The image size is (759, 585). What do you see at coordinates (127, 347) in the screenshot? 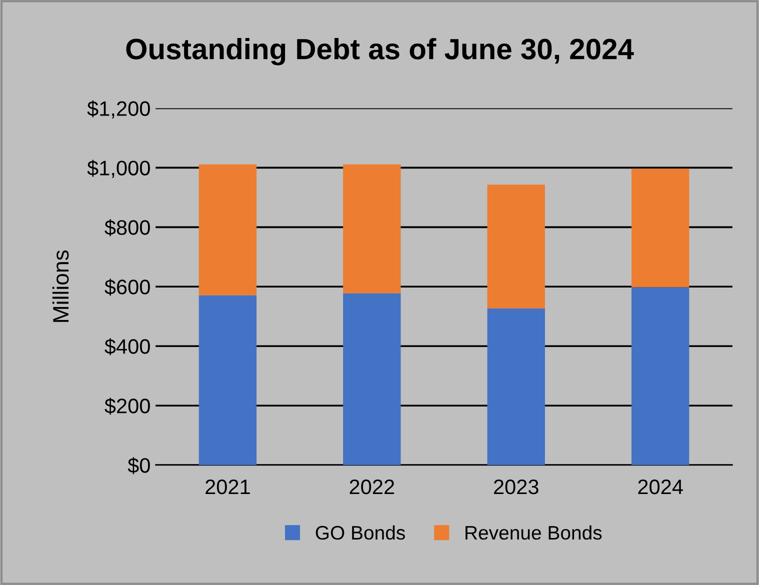
I see `y-tick-label: $400` at bounding box center [127, 347].